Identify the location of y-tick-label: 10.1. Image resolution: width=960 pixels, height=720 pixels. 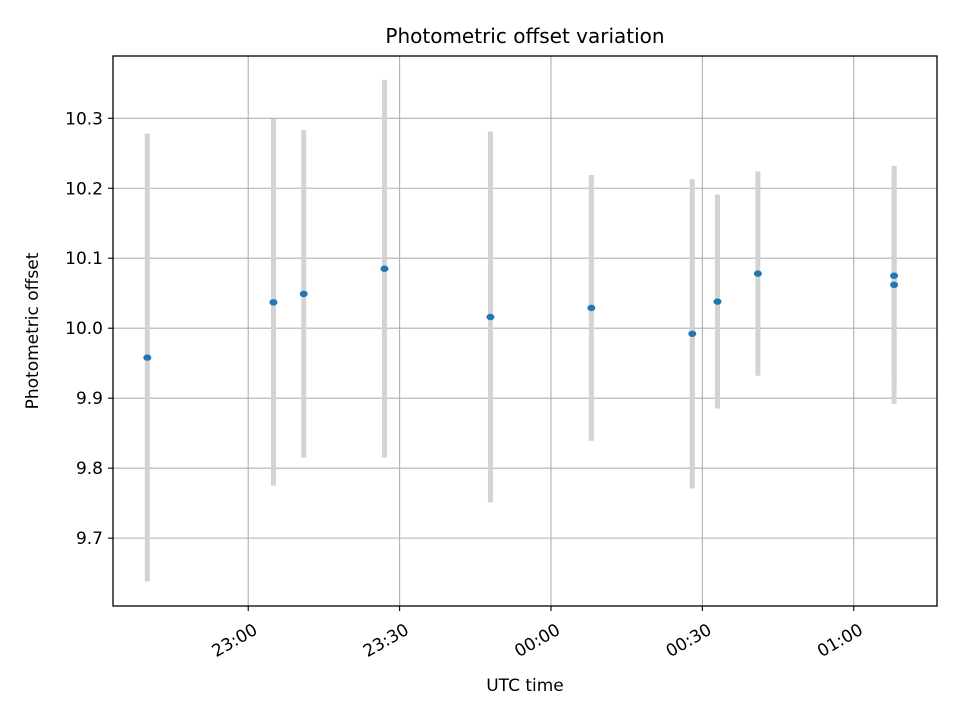
(84, 259).